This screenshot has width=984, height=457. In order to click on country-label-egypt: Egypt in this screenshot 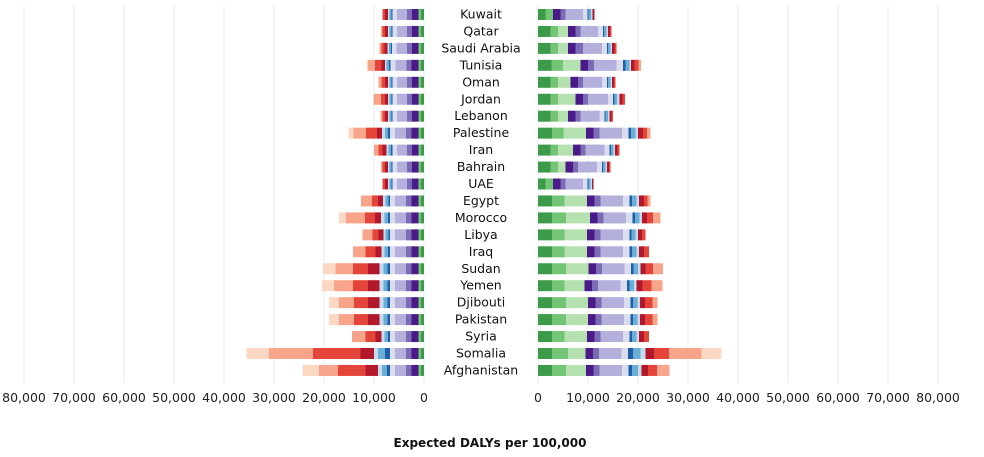, I will do `click(481, 200)`.